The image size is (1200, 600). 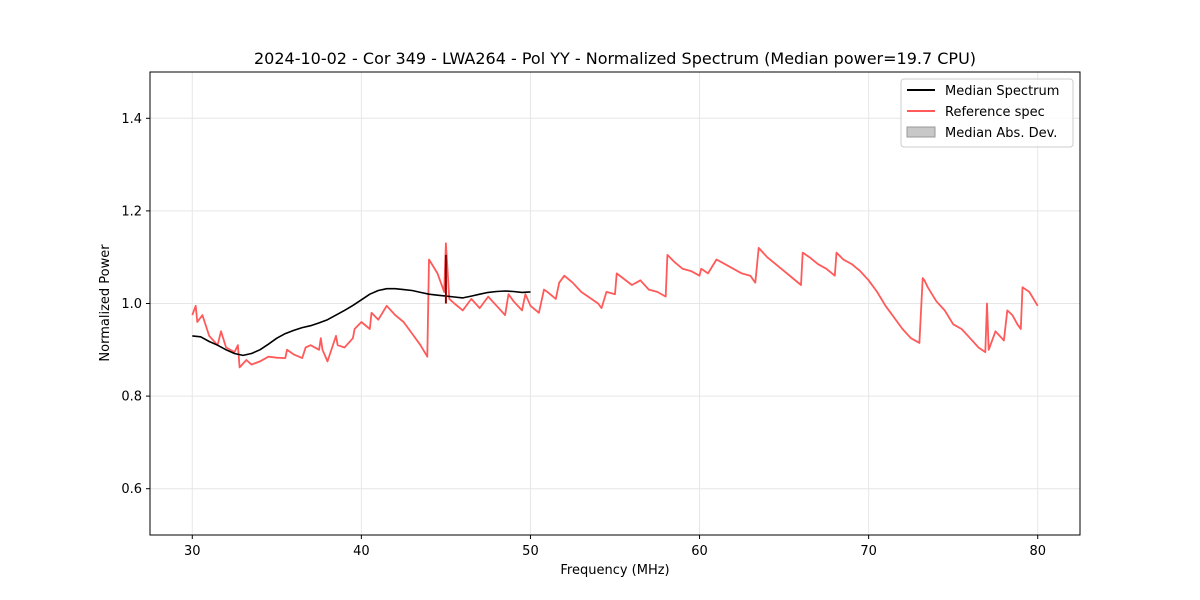 I want to click on x-tick-label: 40, so click(x=361, y=551).